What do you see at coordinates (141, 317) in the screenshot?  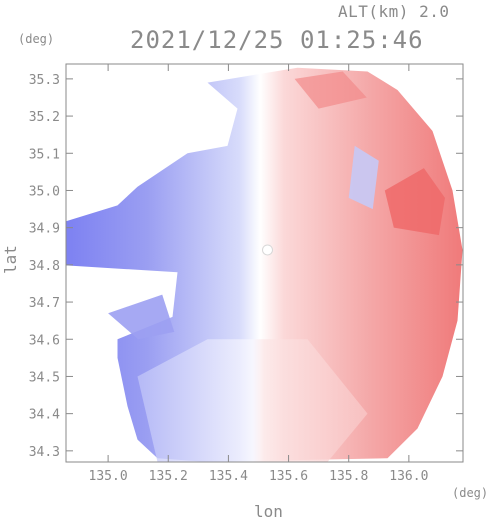 I see `radar-echo-west` at bounding box center [141, 317].